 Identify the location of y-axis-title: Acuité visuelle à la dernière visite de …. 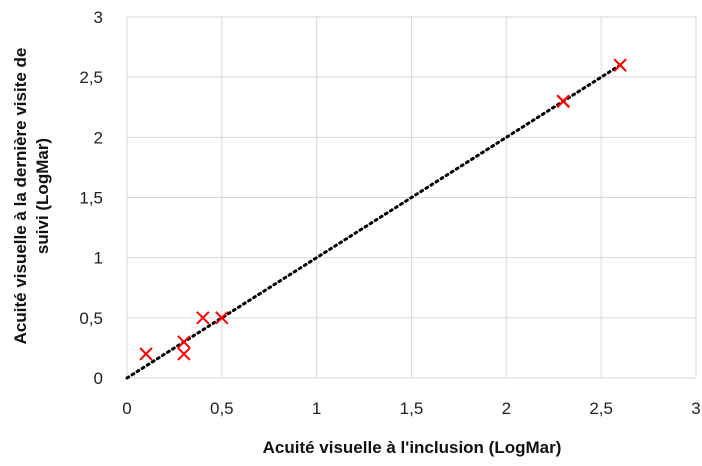
(31, 196).